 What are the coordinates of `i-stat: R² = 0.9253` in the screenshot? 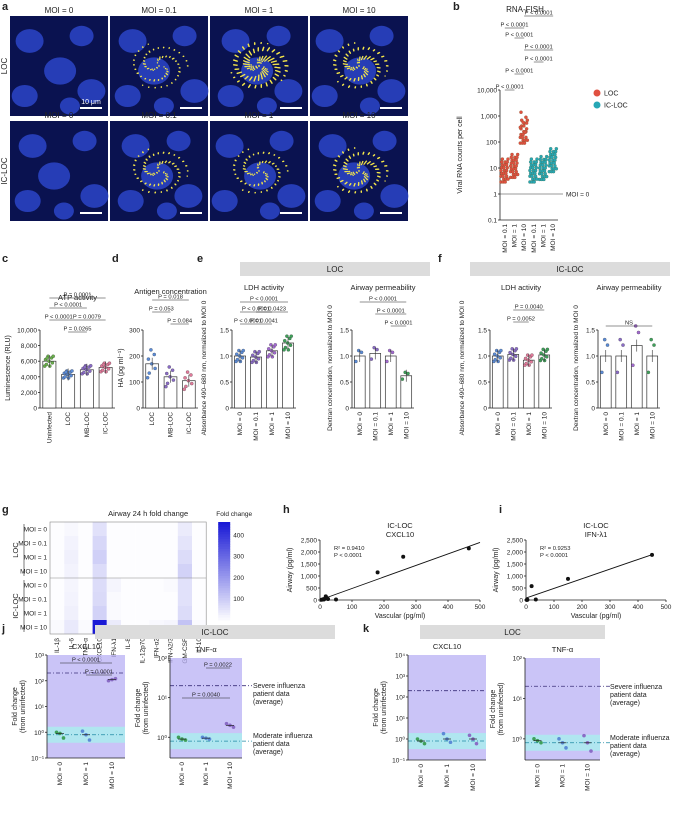 It's located at (555, 549).